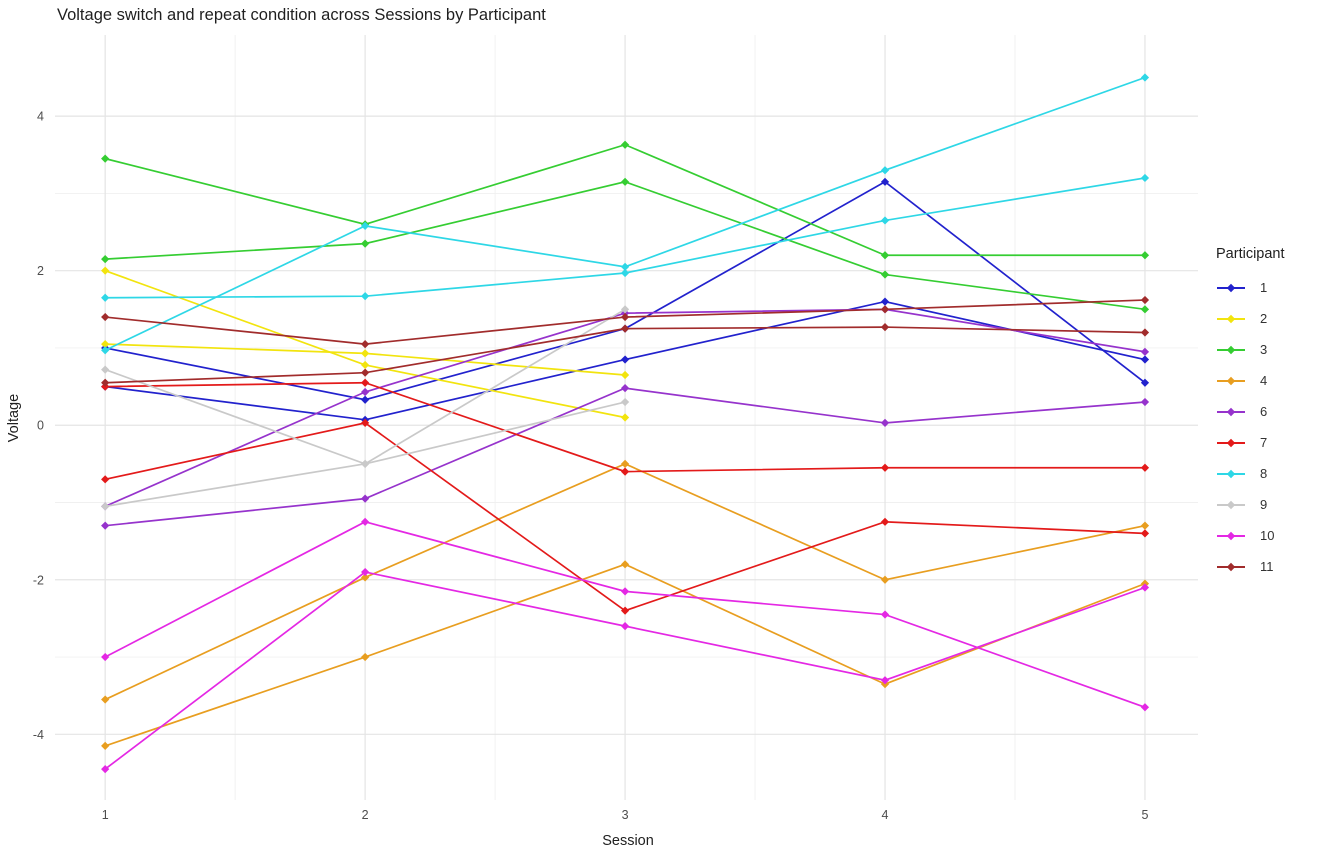  What do you see at coordinates (38, 580) in the screenshot?
I see `svg-text: -2` at bounding box center [38, 580].